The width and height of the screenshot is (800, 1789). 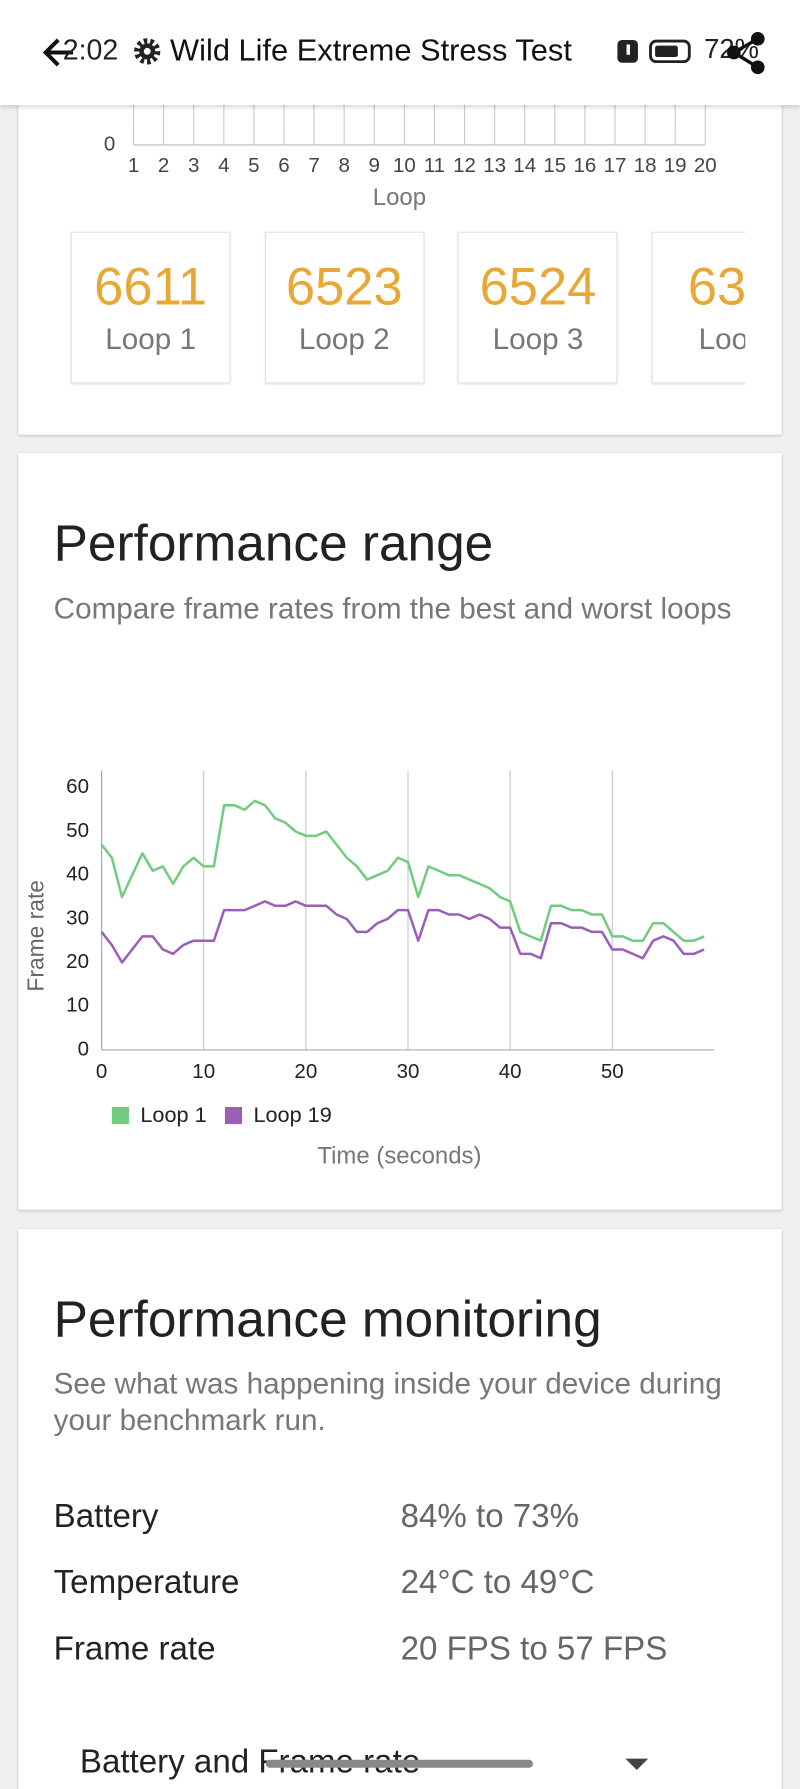 I want to click on x-axis-label: Time (seconds), so click(x=399, y=1156).